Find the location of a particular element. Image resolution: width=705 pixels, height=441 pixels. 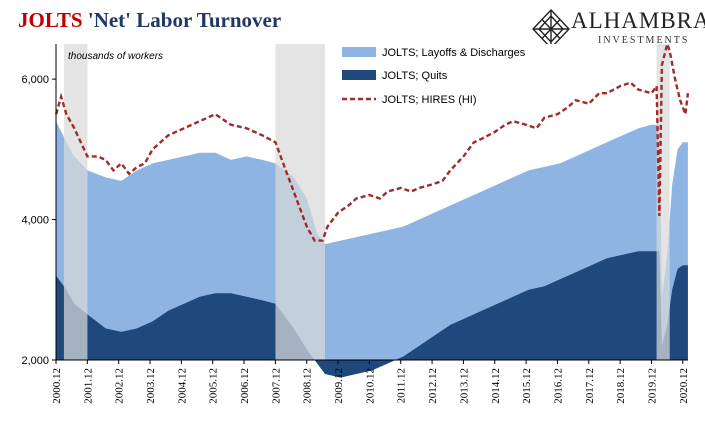

x-tick-label: 2006.12 is located at coordinates (245, 386).